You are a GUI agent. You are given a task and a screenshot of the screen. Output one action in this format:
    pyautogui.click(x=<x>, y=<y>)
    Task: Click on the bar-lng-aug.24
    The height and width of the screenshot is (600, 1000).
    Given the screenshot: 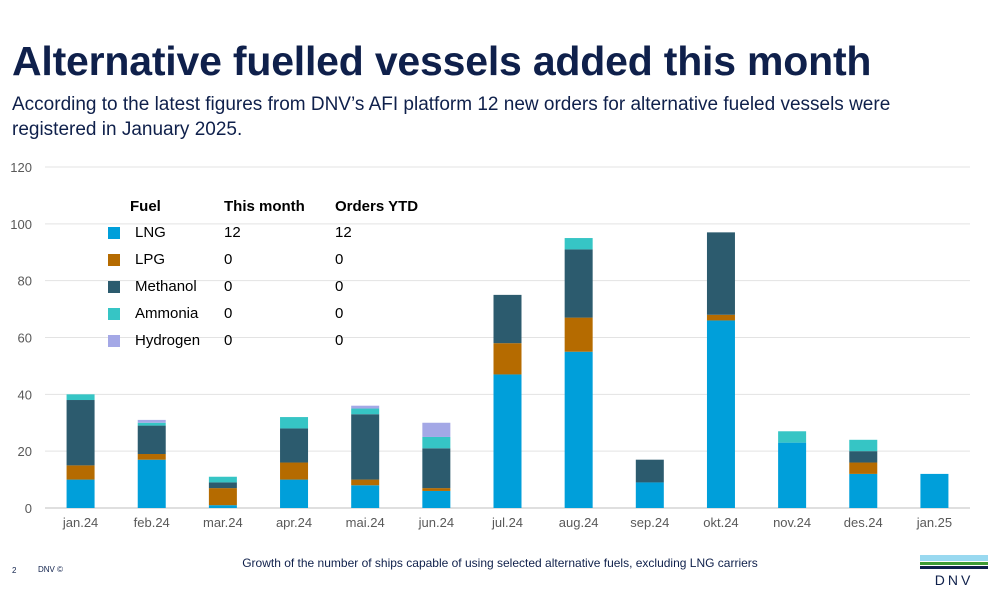 What is the action you would take?
    pyautogui.click(x=578, y=429)
    